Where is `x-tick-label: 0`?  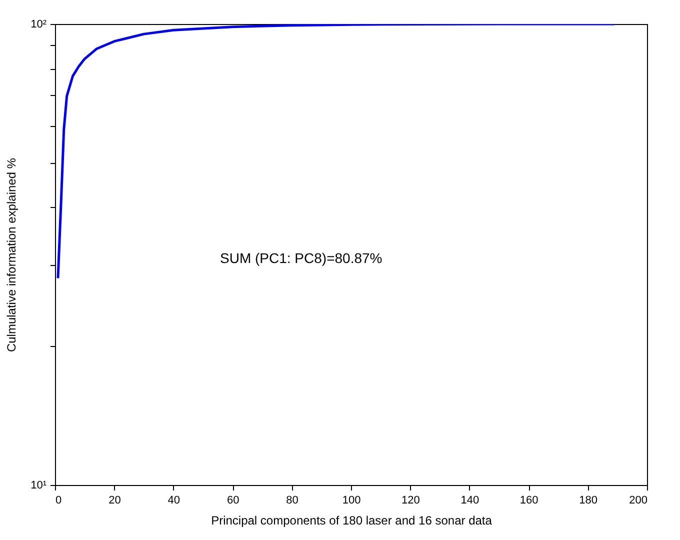 x-tick-label: 0 is located at coordinates (59, 500).